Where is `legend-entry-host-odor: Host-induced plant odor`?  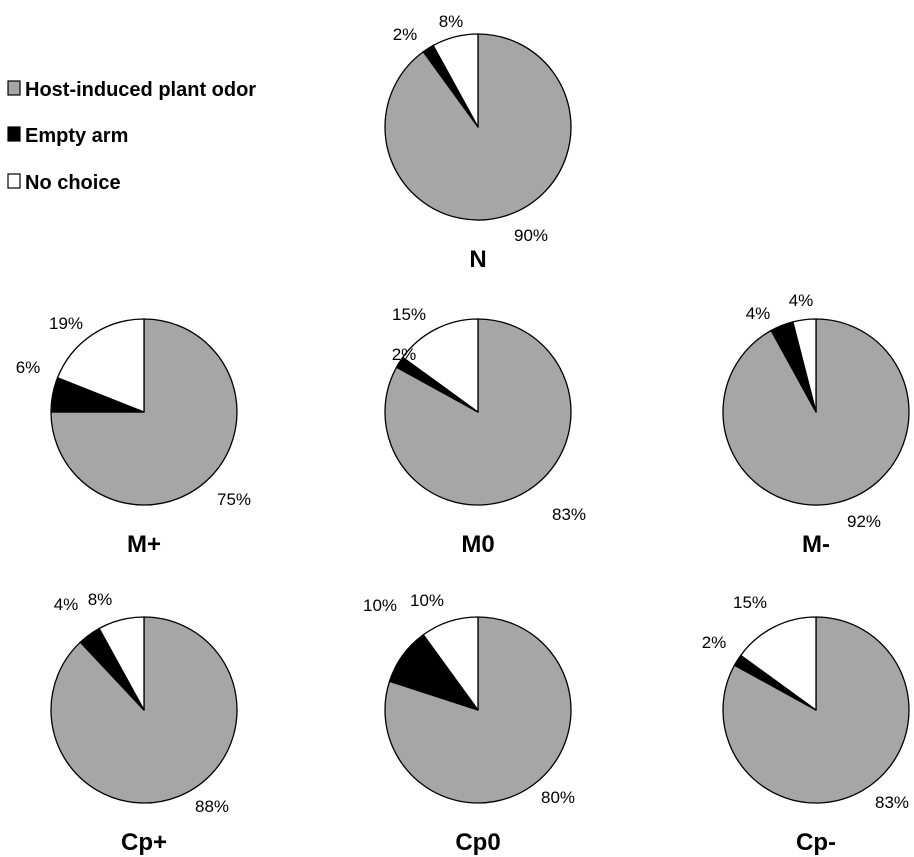
legend-entry-host-odor: Host-induced plant odor is located at coordinates (131, 90).